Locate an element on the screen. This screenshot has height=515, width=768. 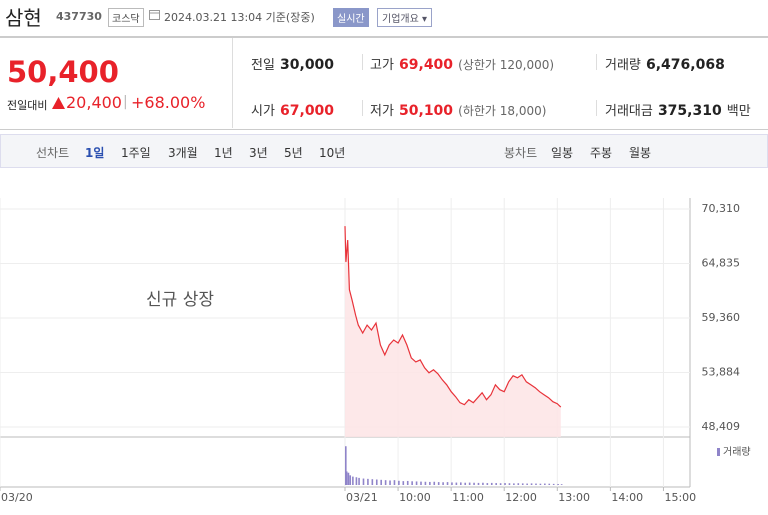
x-tick-label: 10:00 is located at coordinates (415, 497).